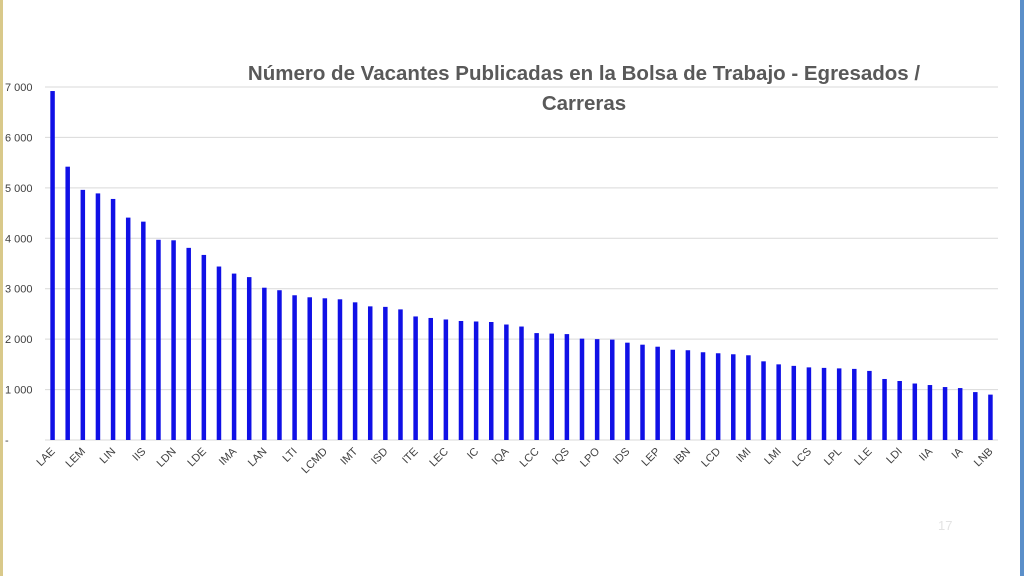 The width and height of the screenshot is (1024, 581). Describe the element at coordinates (258, 458) in the screenshot. I see `x-tick-label: LAN` at that location.